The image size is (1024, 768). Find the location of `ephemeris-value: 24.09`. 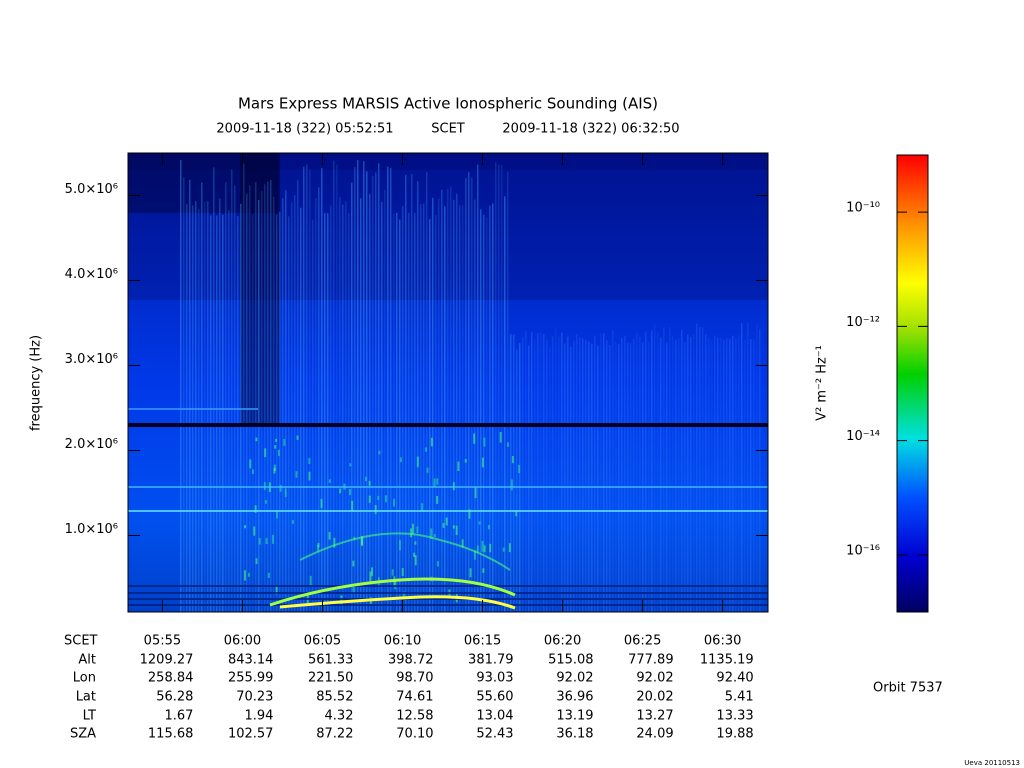

ephemeris-value: 24.09 is located at coordinates (654, 734).